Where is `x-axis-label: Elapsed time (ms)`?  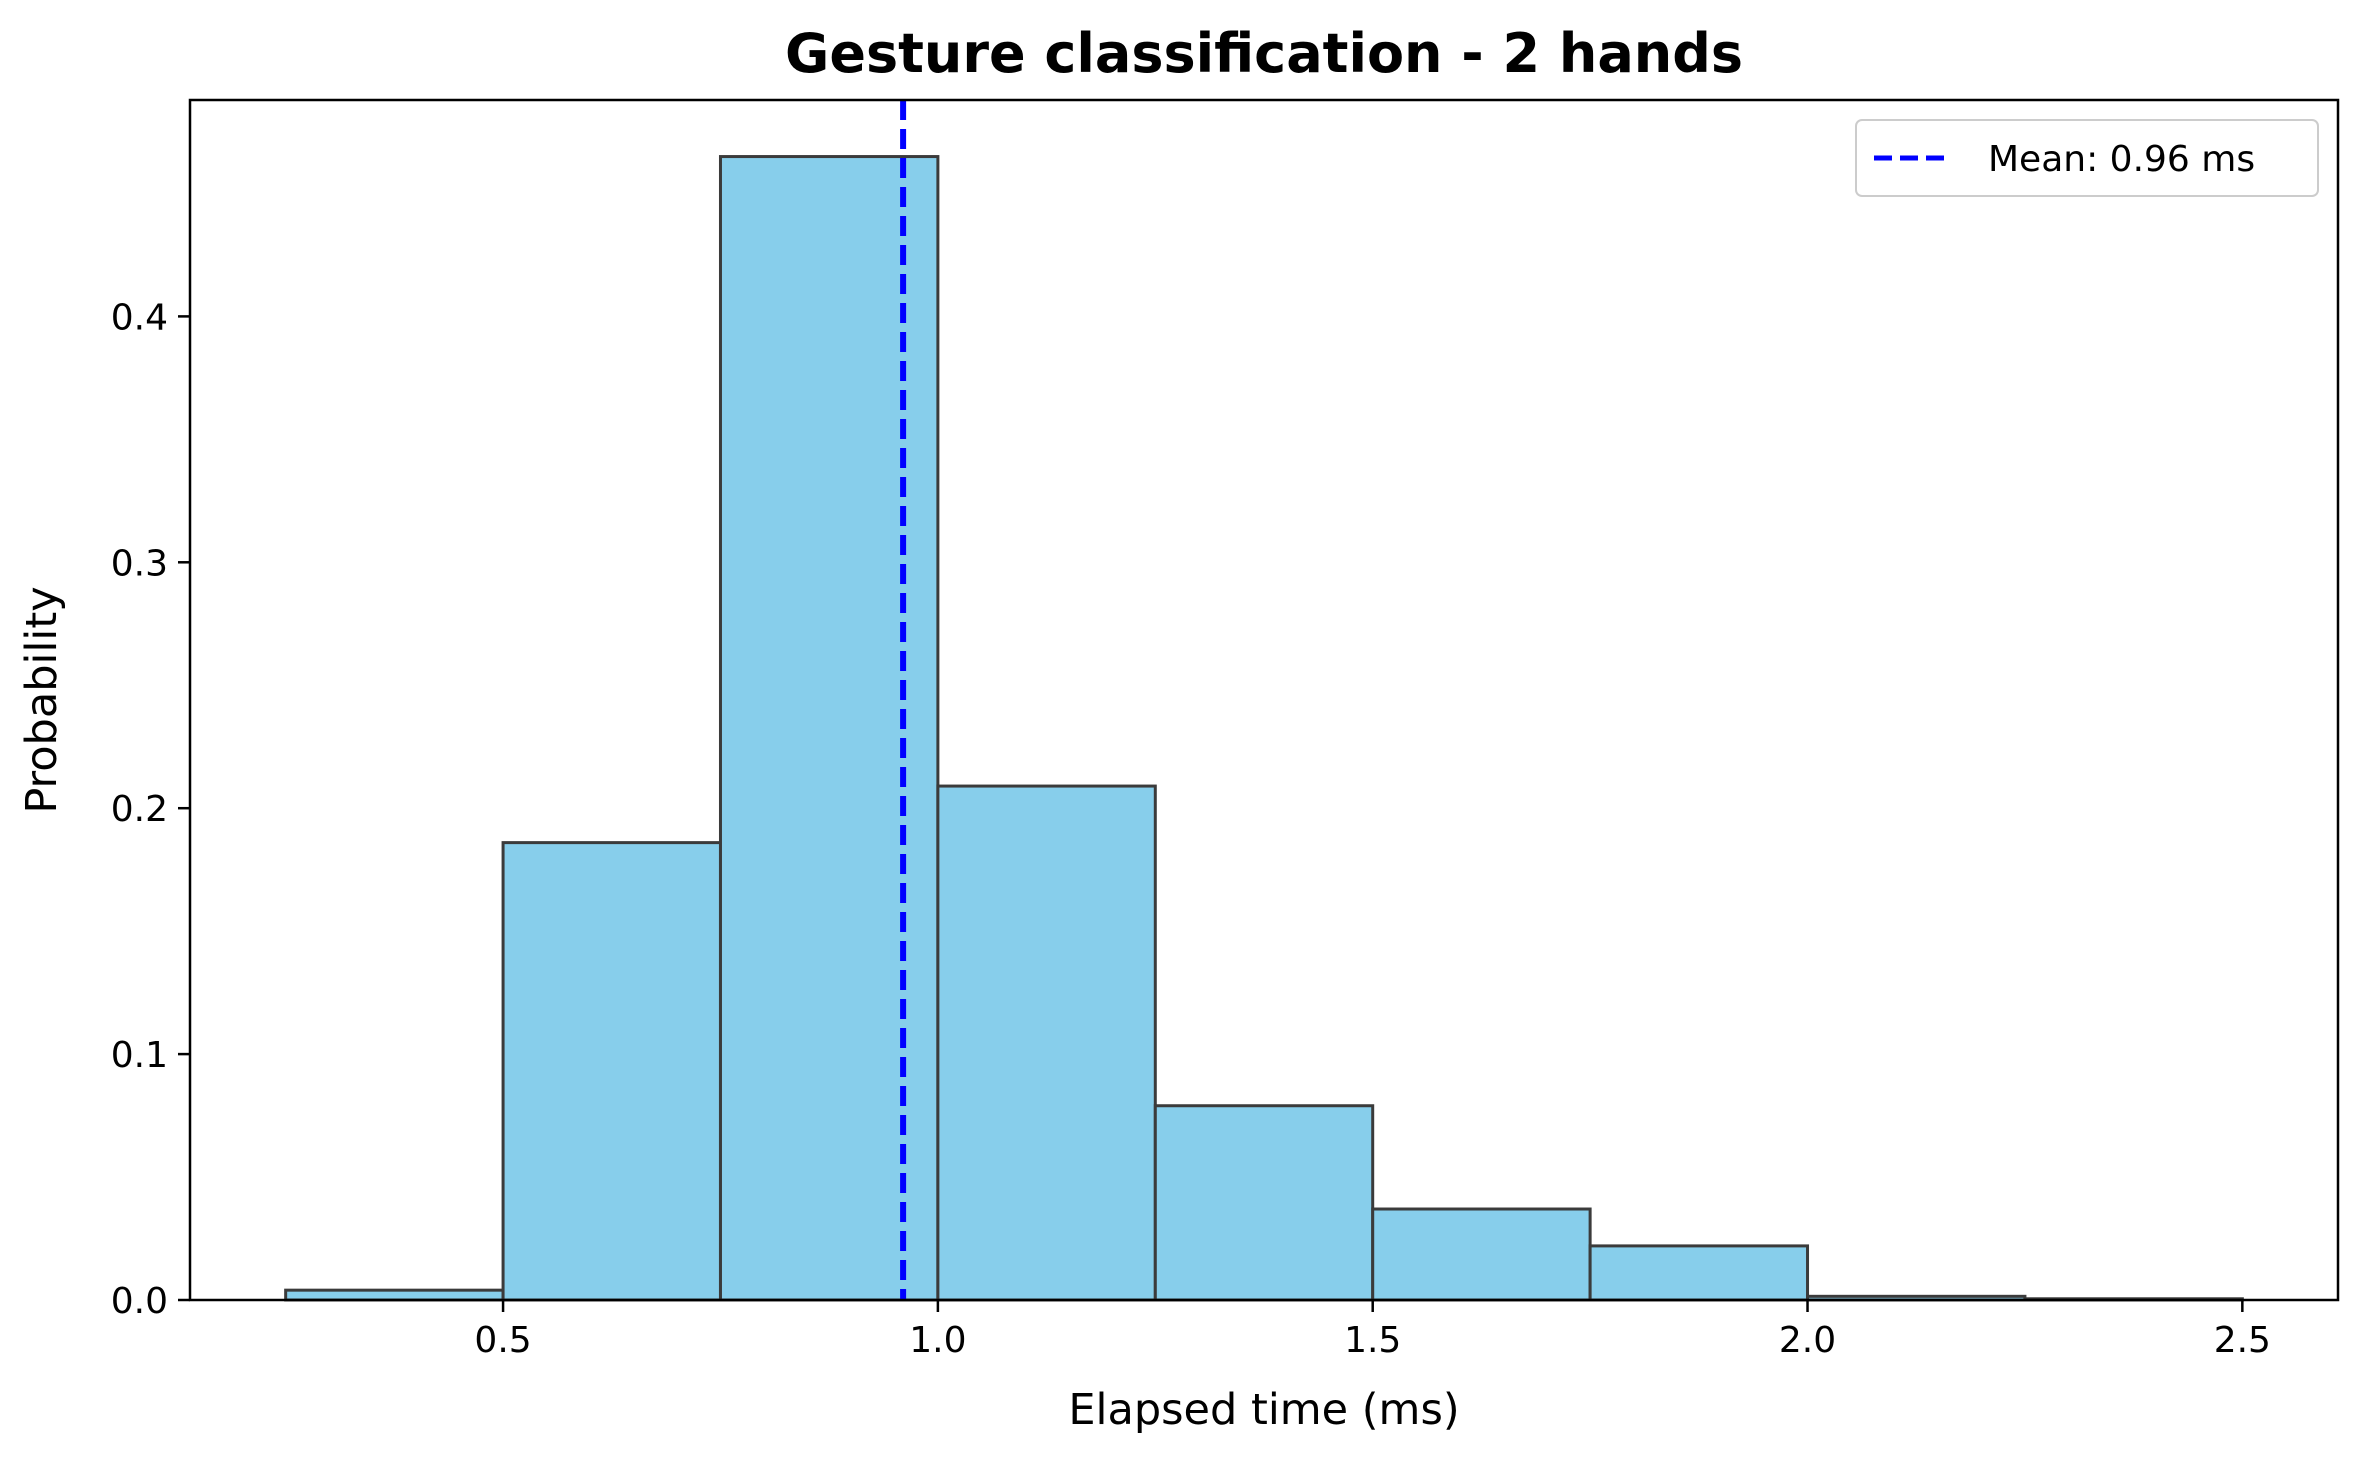 x-axis-label: Elapsed time (ms) is located at coordinates (1263, 1410).